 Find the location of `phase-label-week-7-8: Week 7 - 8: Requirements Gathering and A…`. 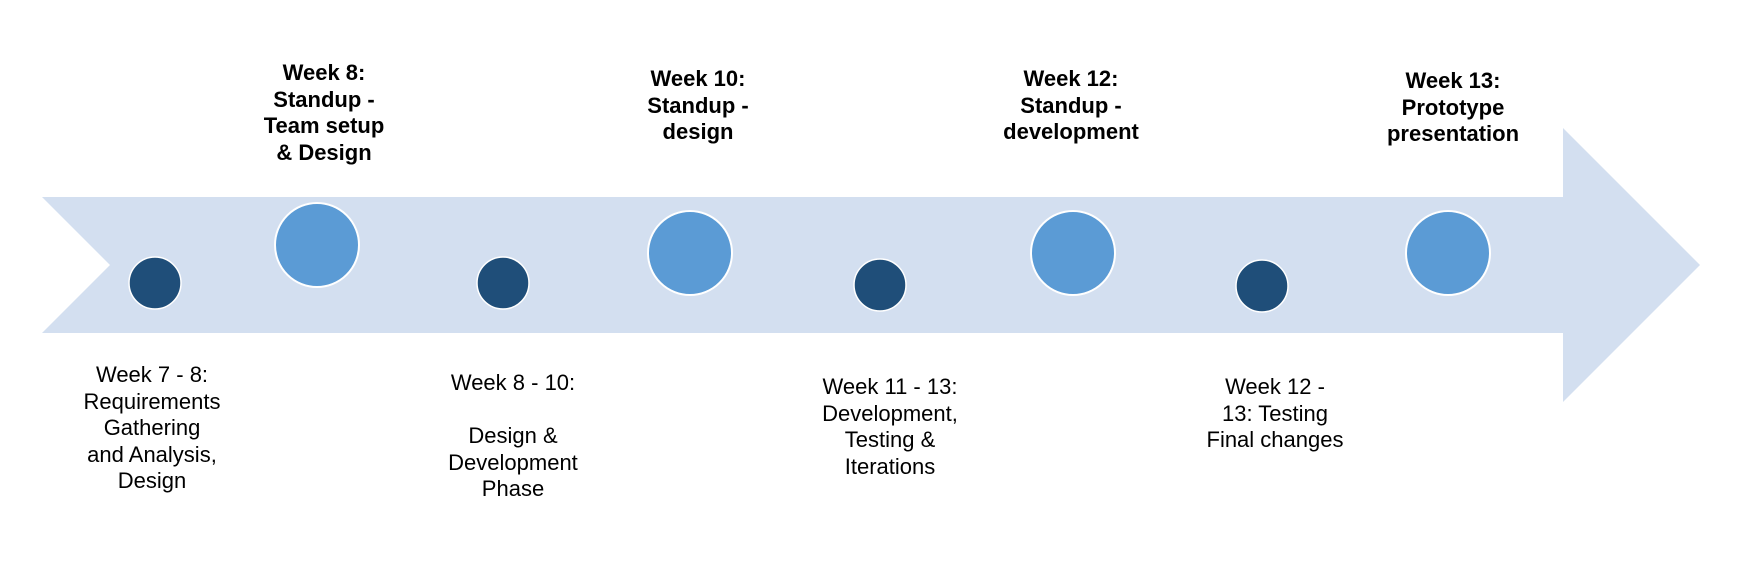

phase-label-week-7-8: Week 7 - 8: Requirements Gathering and A… is located at coordinates (152, 428).